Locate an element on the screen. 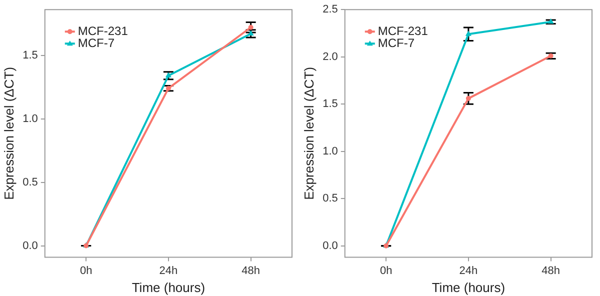 Image resolution: width=600 pixels, height=296 pixels. y-tick-label: 2.5 is located at coordinates (330, 10).